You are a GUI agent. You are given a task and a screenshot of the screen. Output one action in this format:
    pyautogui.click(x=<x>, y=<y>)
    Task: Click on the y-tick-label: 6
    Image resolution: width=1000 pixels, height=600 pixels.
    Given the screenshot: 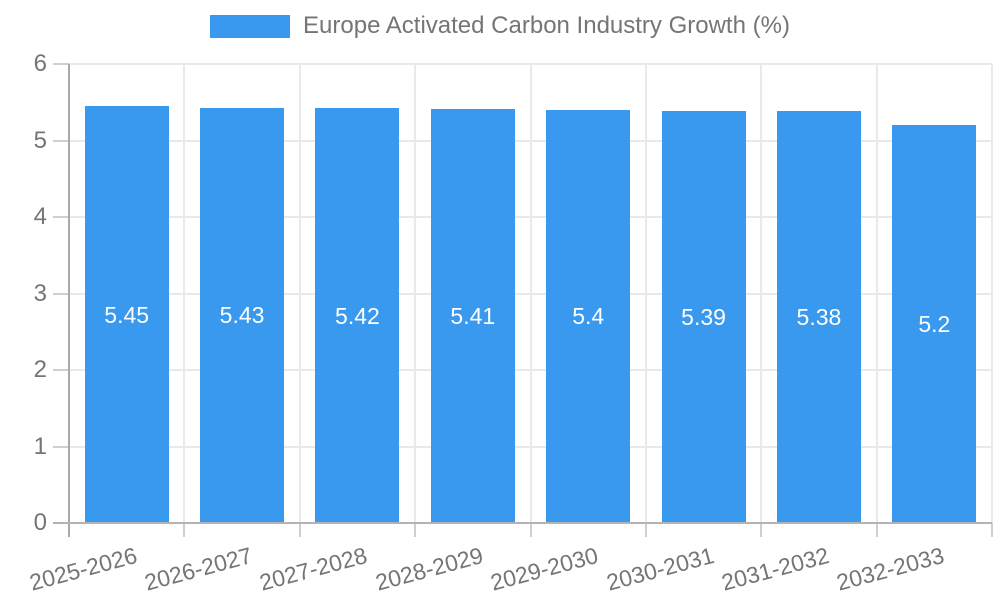 What is the action you would take?
    pyautogui.click(x=40, y=63)
    